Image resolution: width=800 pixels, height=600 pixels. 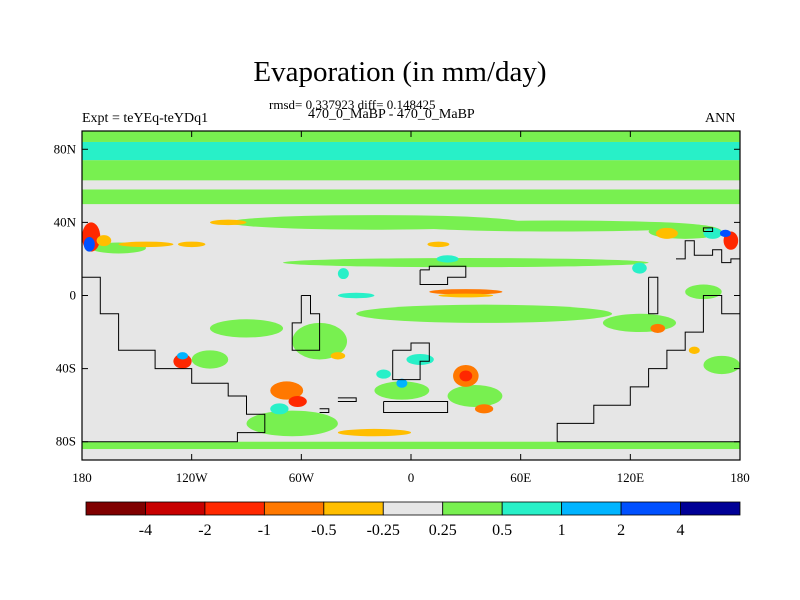 I want to click on colorbar: -4 -2 -1 -0.5 -0.25 0.25 0.5 1 2 4, so click(x=413, y=520).